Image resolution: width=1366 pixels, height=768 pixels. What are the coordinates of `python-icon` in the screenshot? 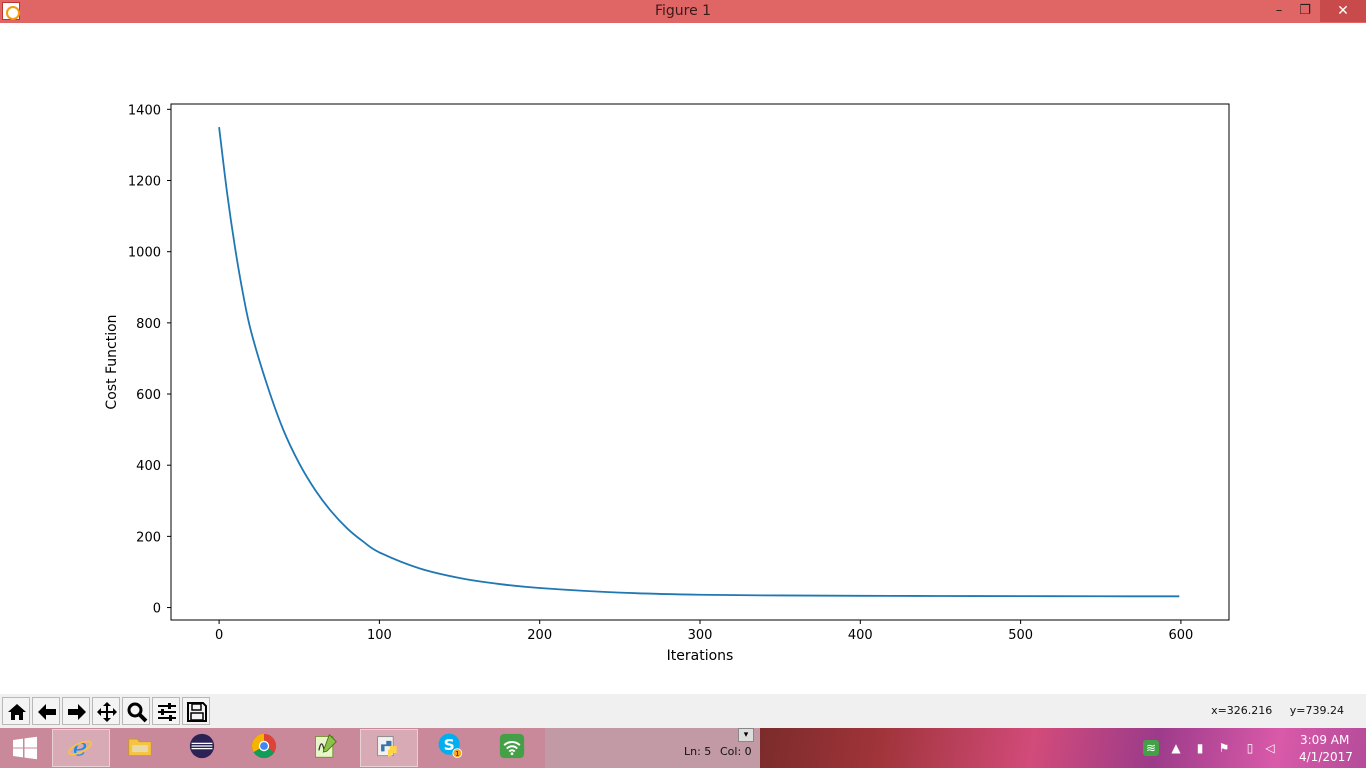 It's located at (387, 746).